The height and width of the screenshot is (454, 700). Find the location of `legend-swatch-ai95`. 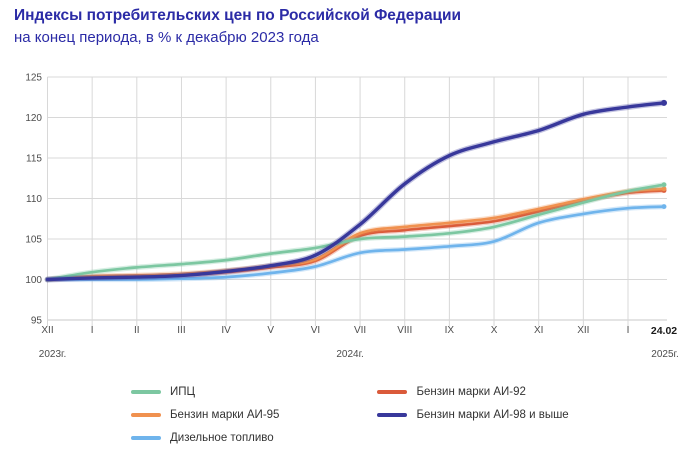

legend-swatch-ai95 is located at coordinates (146, 414).